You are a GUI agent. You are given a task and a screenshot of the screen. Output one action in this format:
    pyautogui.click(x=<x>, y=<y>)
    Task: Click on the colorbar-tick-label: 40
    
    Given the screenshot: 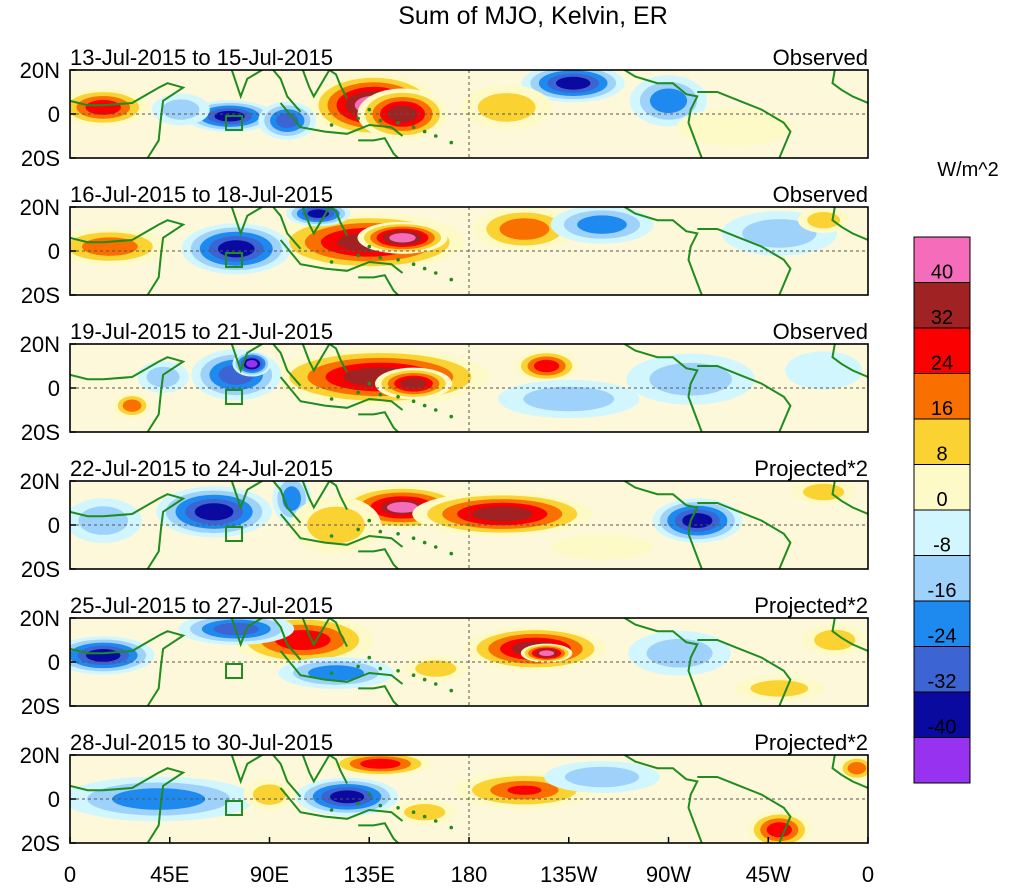 What is the action you would take?
    pyautogui.click(x=942, y=273)
    